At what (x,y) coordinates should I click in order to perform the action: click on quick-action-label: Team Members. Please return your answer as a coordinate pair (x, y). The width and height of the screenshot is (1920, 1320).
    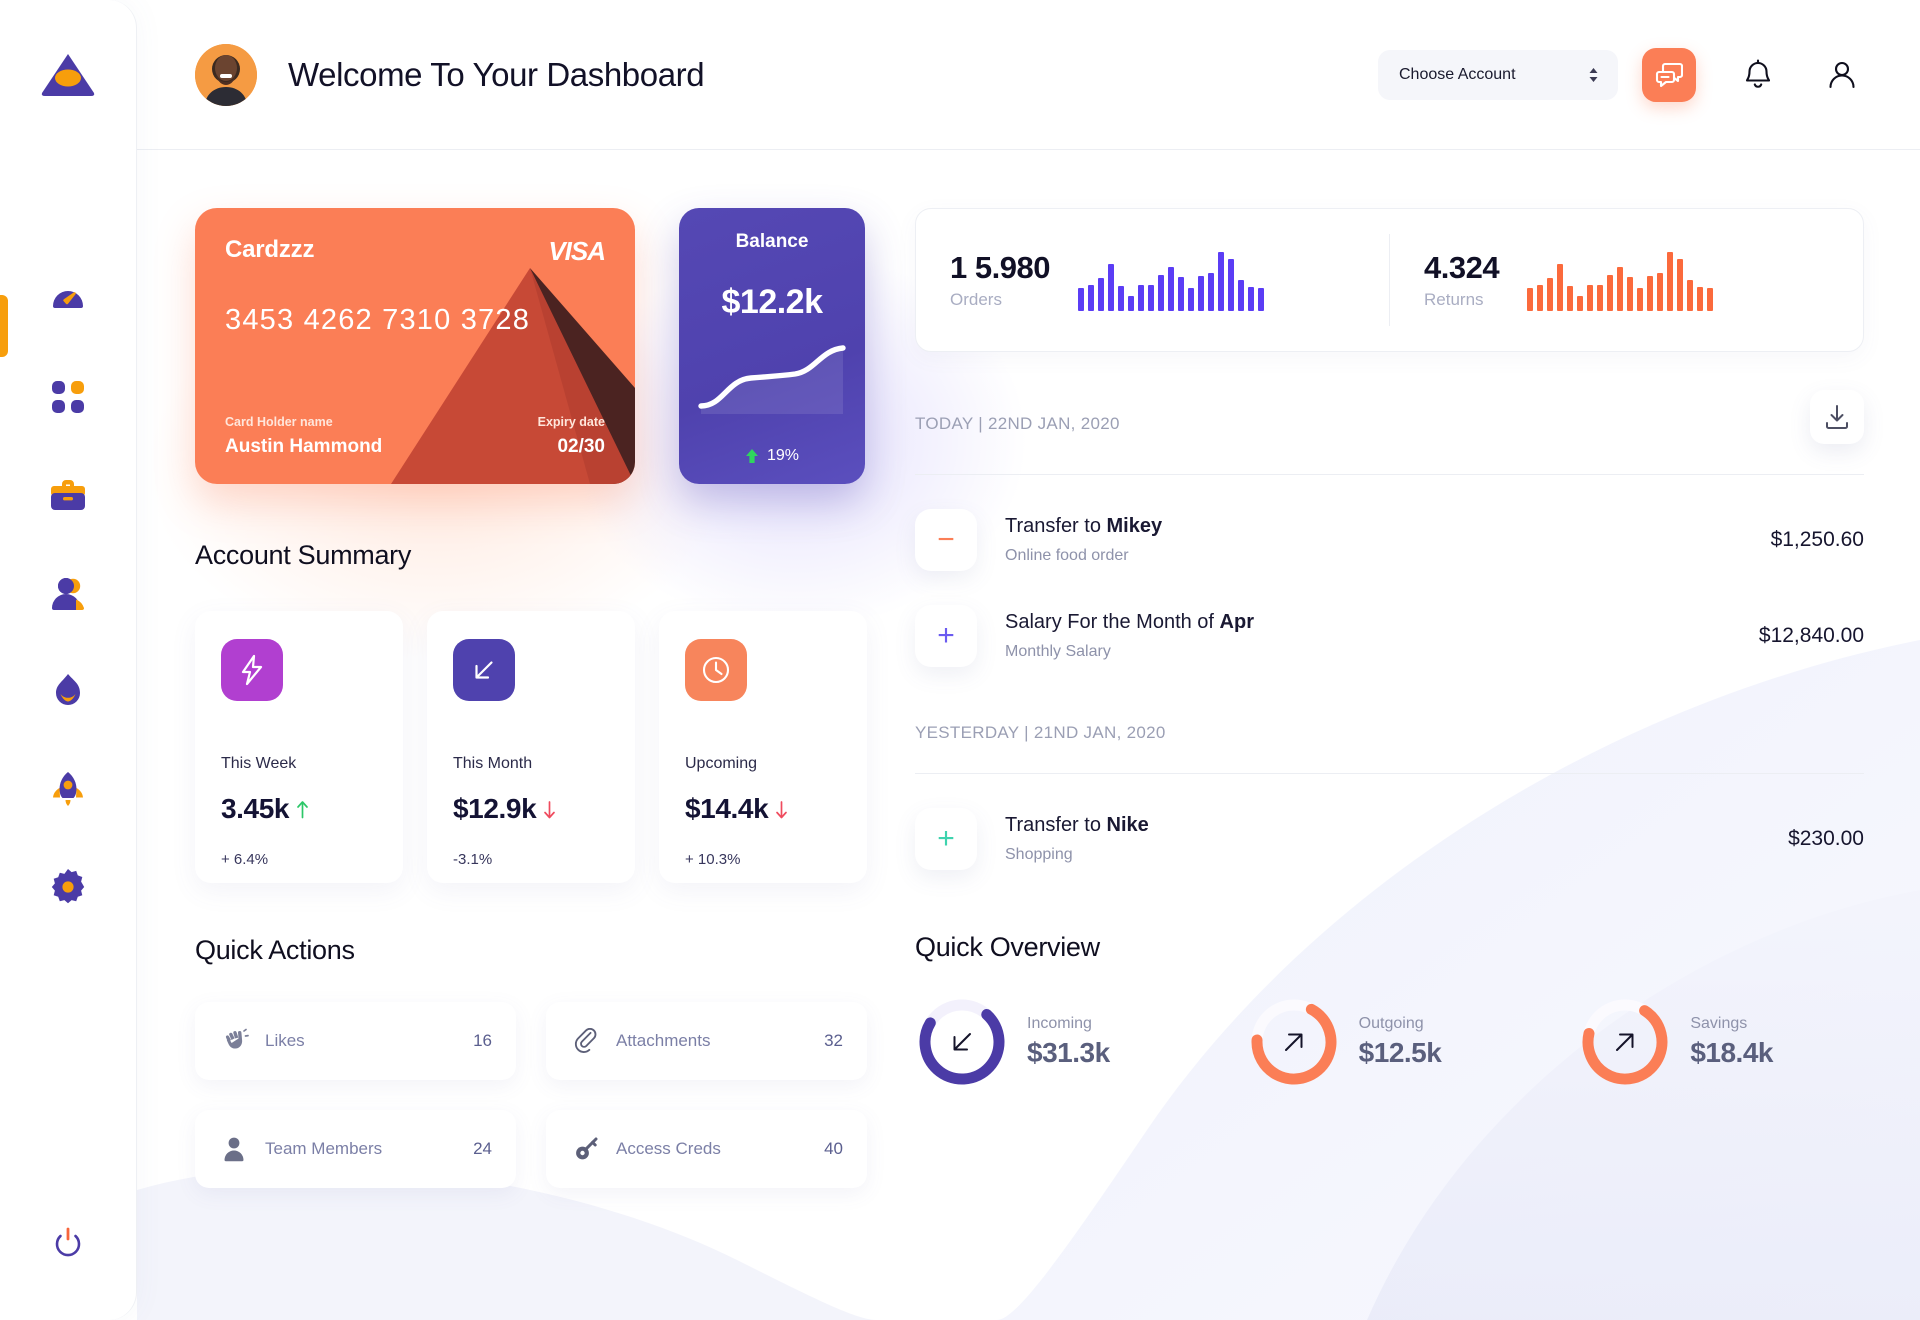
    Looking at the image, I should click on (324, 1148).